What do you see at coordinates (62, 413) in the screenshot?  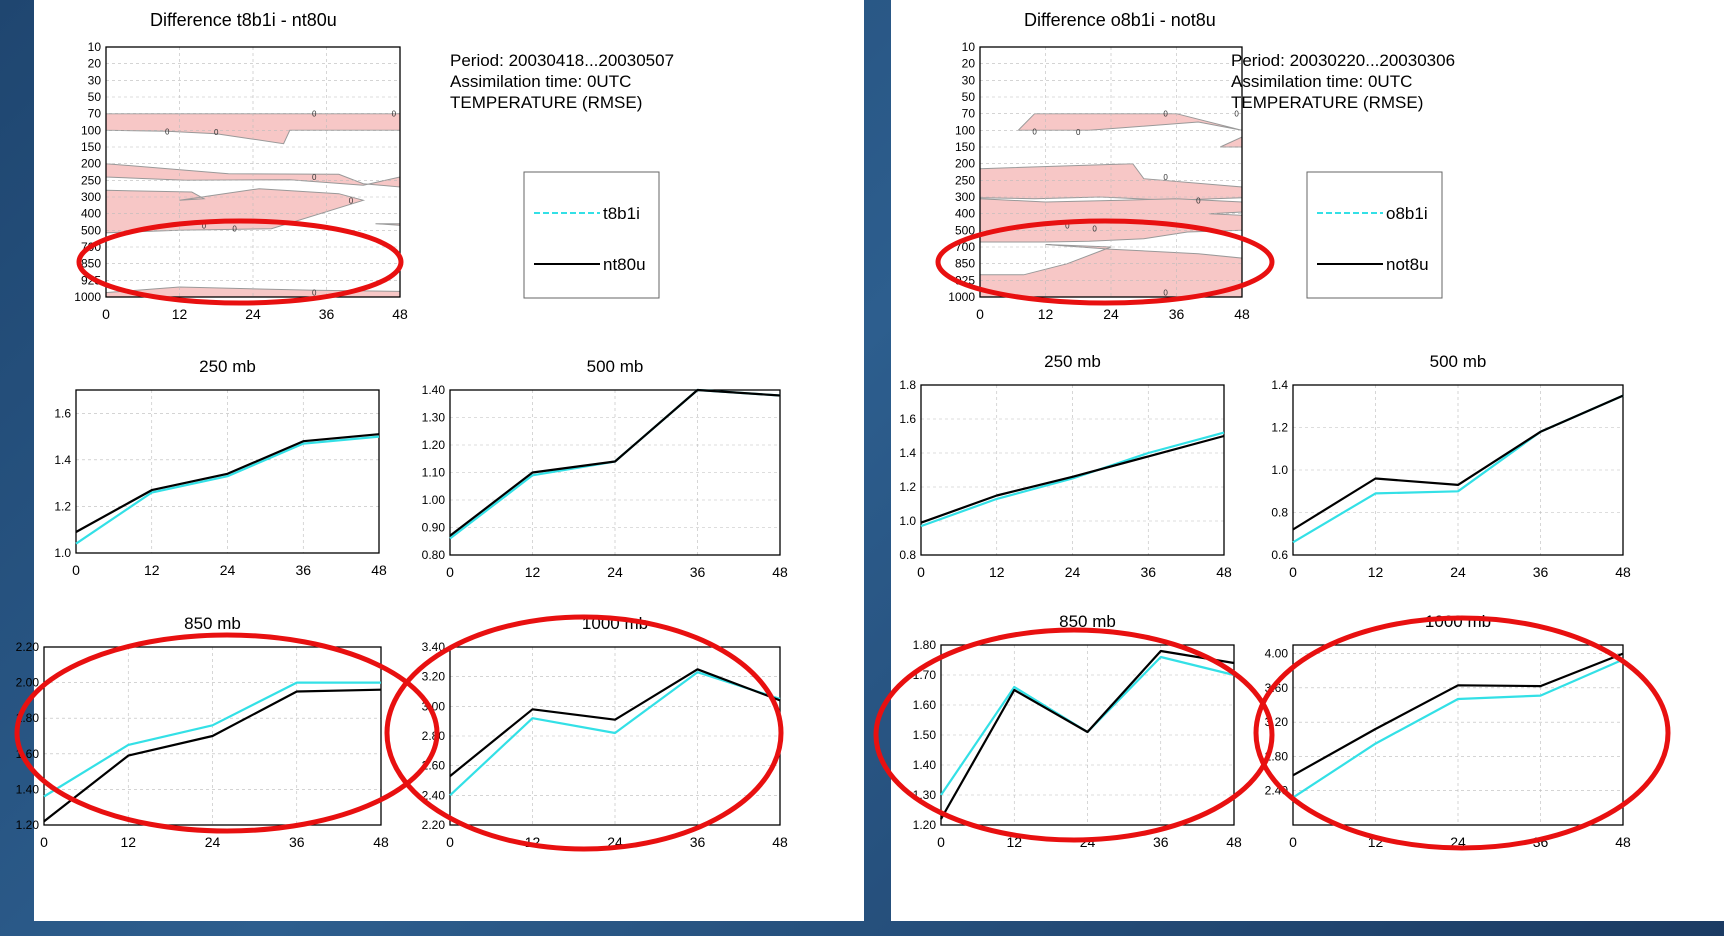 I see `line-ytick-label: 1.6` at bounding box center [62, 413].